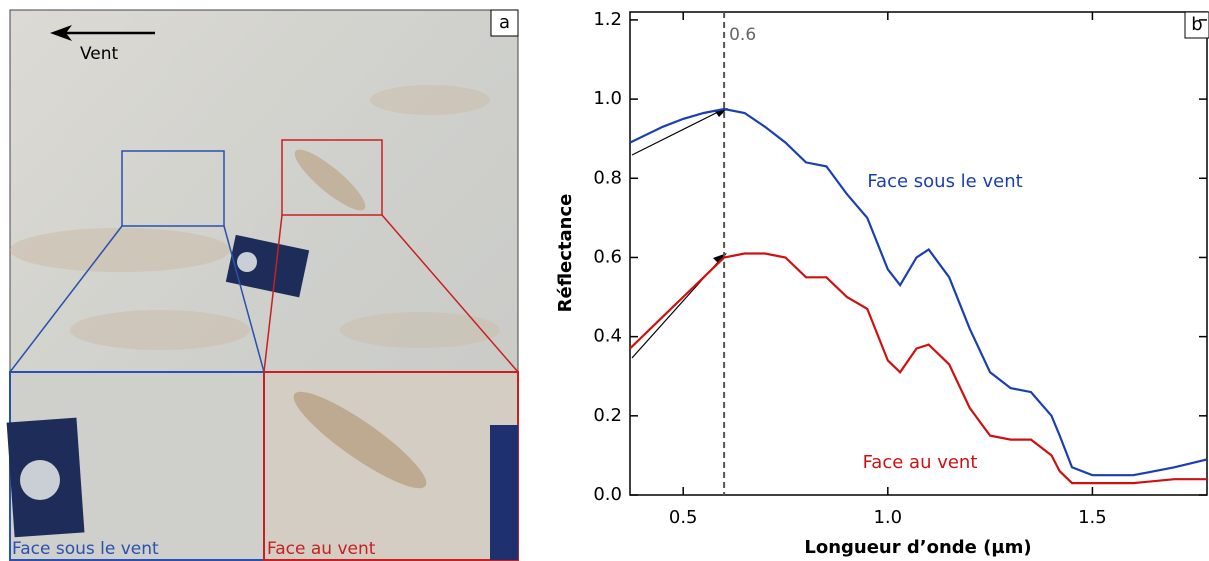 This screenshot has width=1209, height=561. I want to click on zoom-box-left, so click(173, 188).